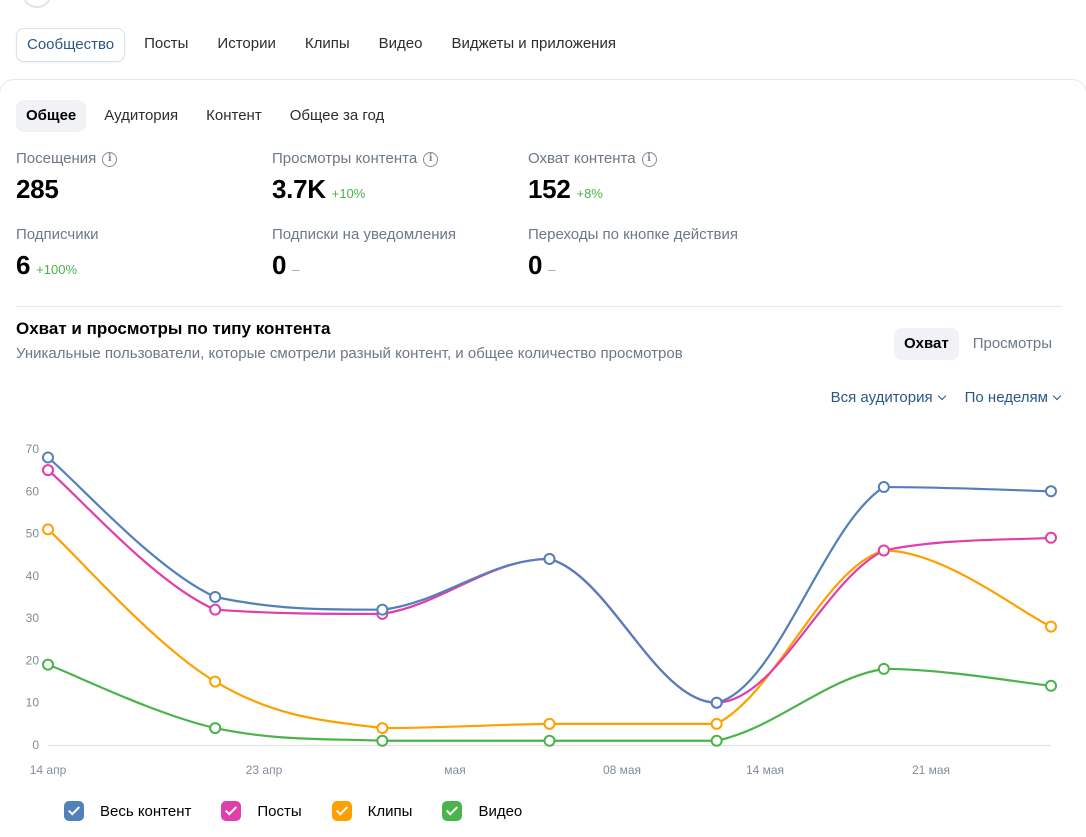 The height and width of the screenshot is (837, 1086). What do you see at coordinates (56, 158) in the screenshot?
I see `metric-label: Посещения` at bounding box center [56, 158].